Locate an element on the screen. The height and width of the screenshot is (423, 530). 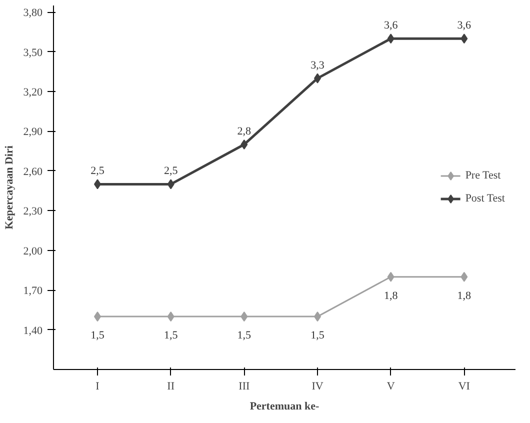
legend-label: Pre Test is located at coordinates (483, 176).